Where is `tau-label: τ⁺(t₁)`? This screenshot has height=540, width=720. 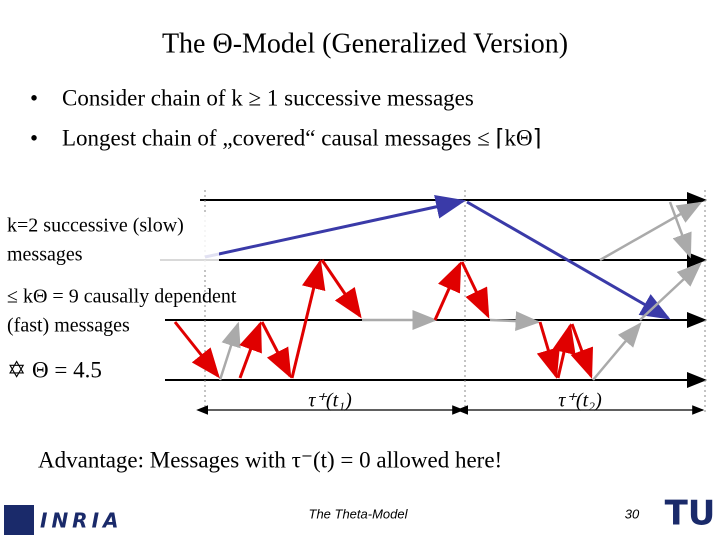 tau-label: τ⁺(t₁) is located at coordinates (330, 401).